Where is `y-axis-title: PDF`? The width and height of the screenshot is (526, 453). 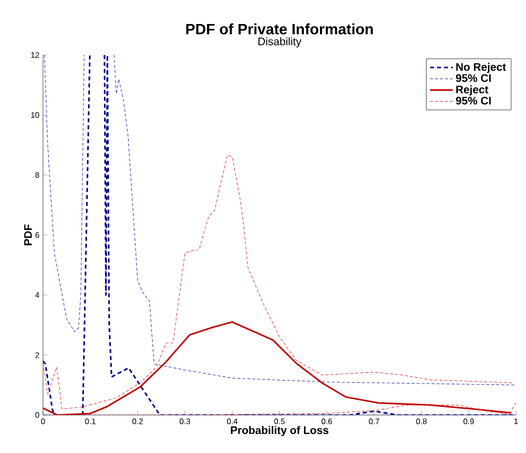
y-axis-title: PDF is located at coordinates (28, 235).